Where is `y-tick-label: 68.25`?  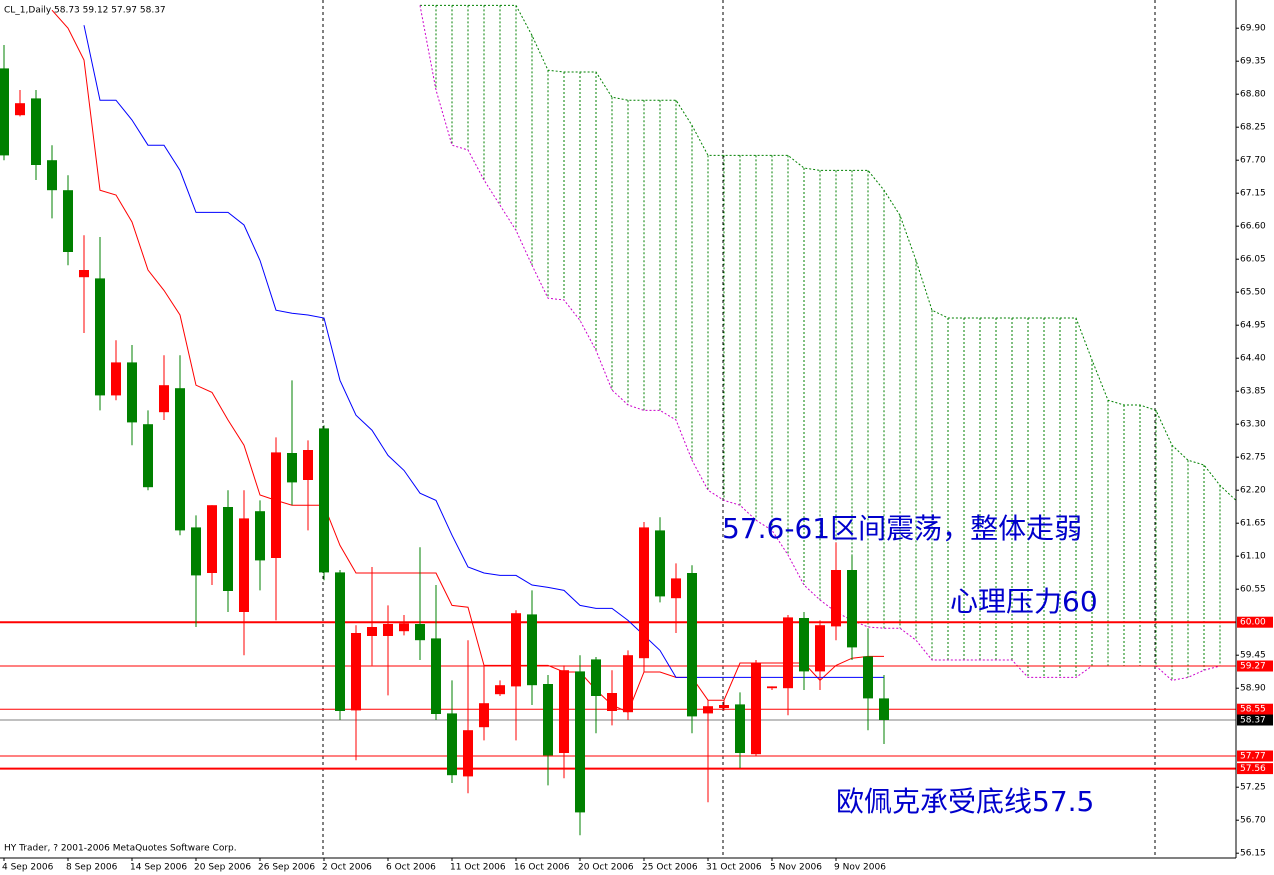
y-tick-label: 68.25 is located at coordinates (1253, 128).